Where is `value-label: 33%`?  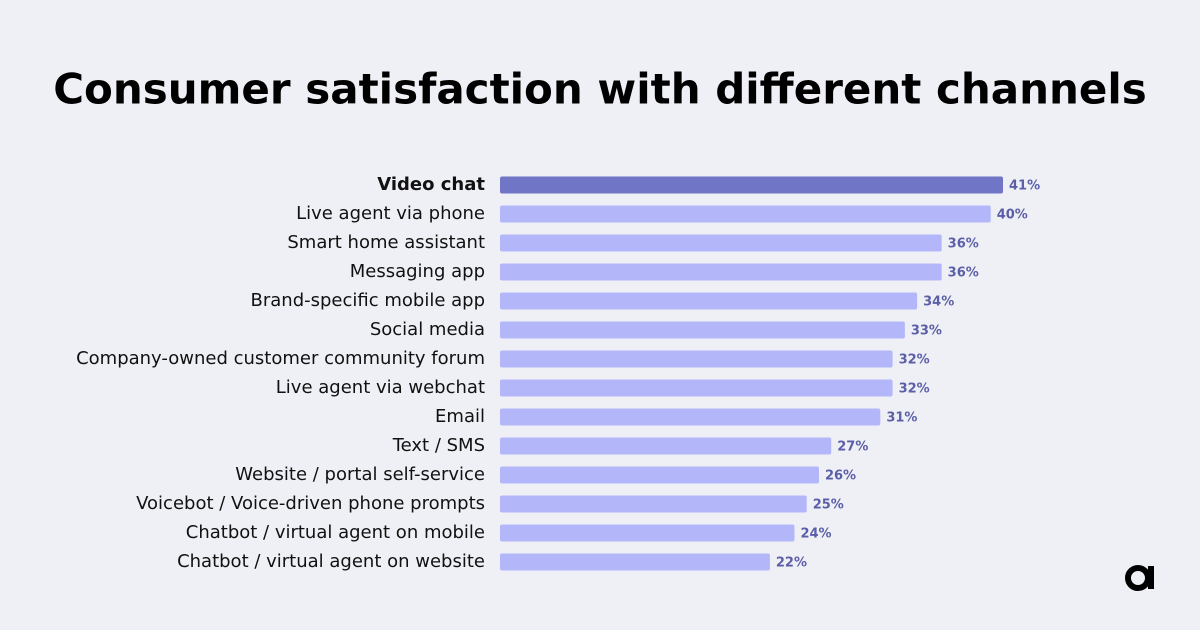 value-label: 33% is located at coordinates (926, 331).